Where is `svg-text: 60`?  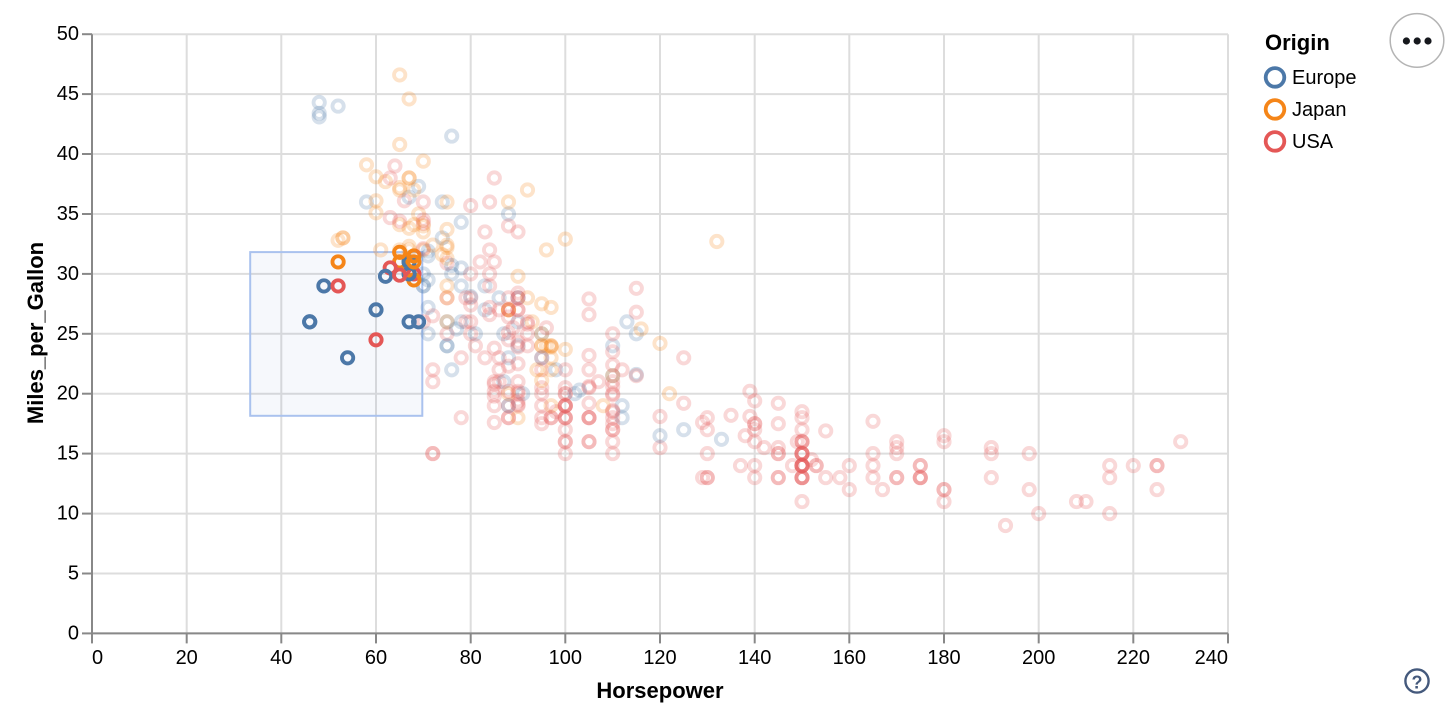 svg-text: 60 is located at coordinates (376, 658).